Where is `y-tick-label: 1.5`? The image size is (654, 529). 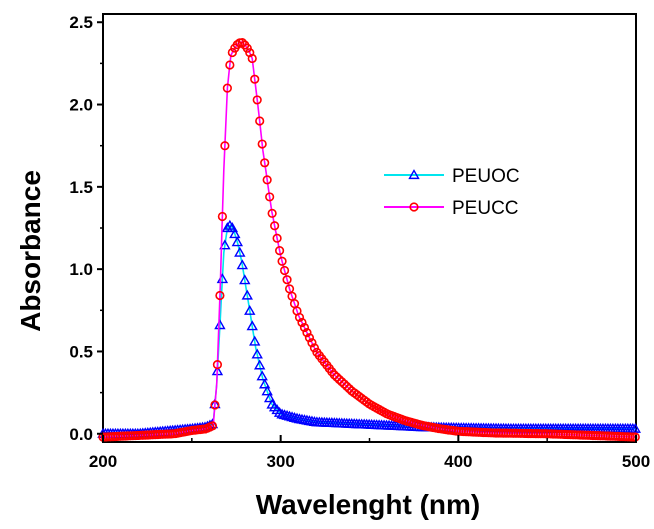
y-tick-label: 1.5 is located at coordinates (81, 187).